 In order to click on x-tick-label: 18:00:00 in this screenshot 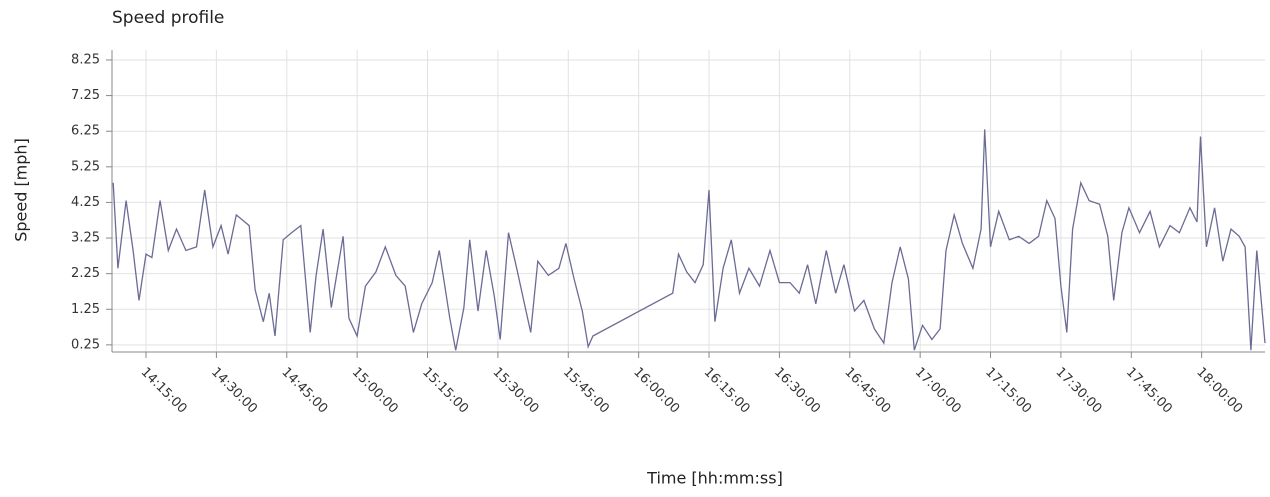, I will do `click(1219, 391)`.